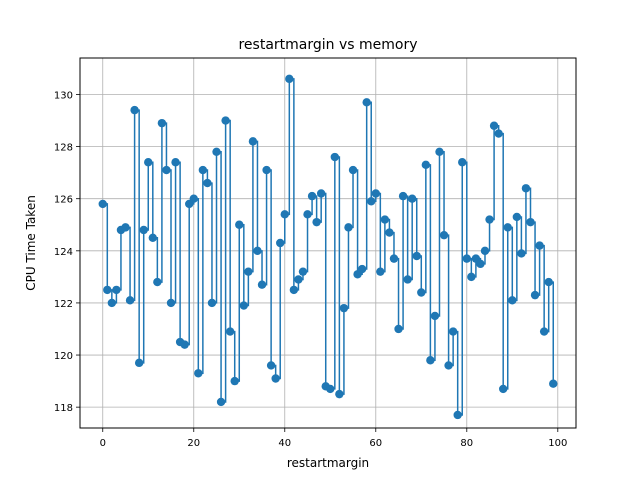 The image size is (640, 480). I want to click on y-tick-label: 120, so click(63, 356).